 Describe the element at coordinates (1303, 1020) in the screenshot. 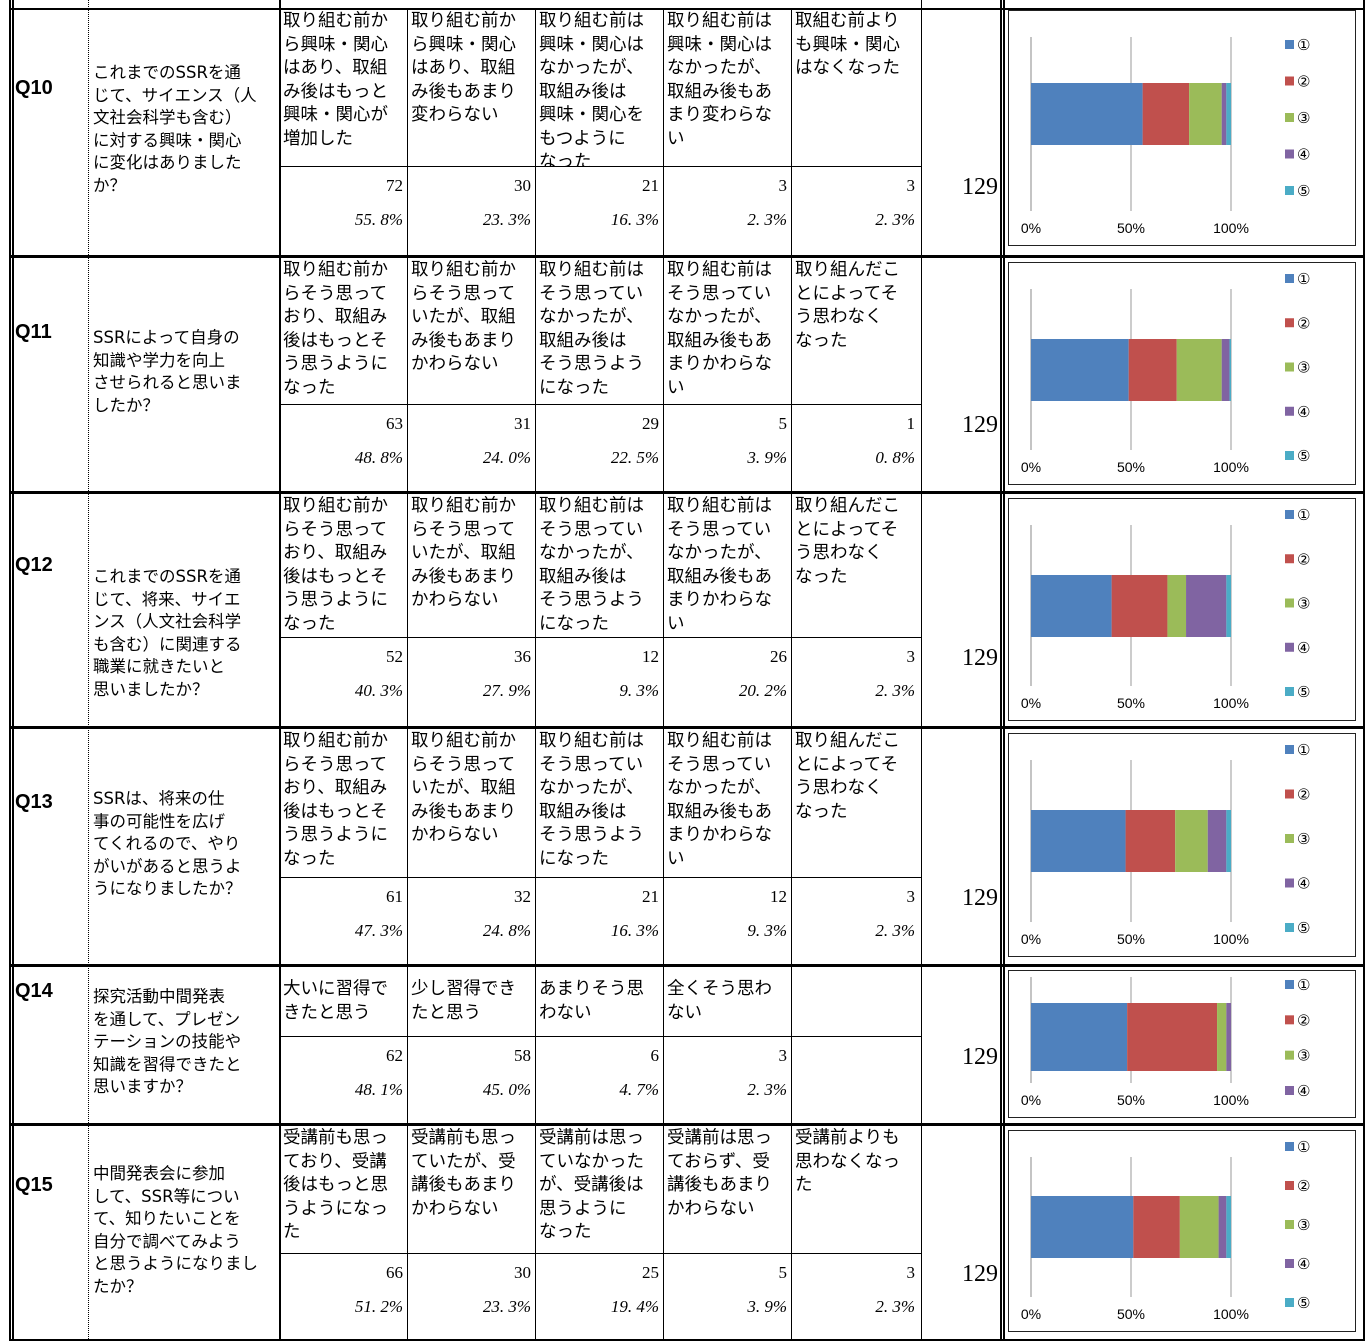

I see `legend-label: ②` at that location.